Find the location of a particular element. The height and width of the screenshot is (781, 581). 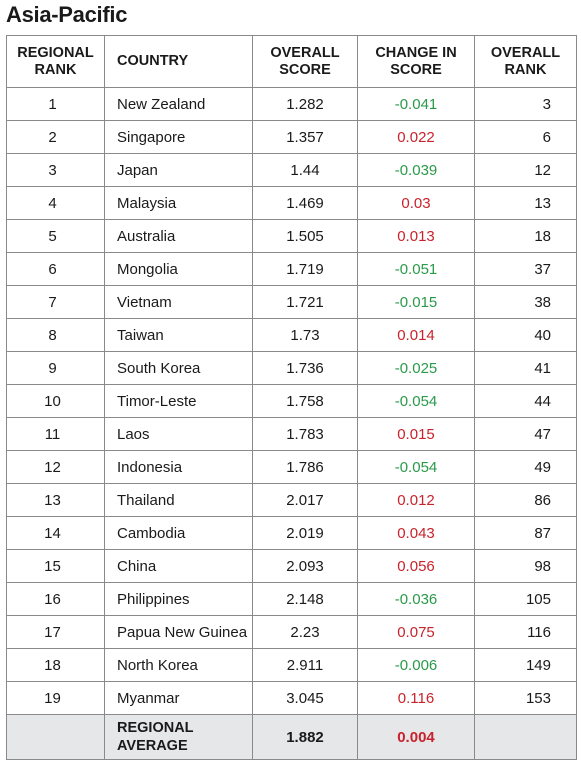

header-change-in-score: CHANGE IN SCORE is located at coordinates (416, 61).